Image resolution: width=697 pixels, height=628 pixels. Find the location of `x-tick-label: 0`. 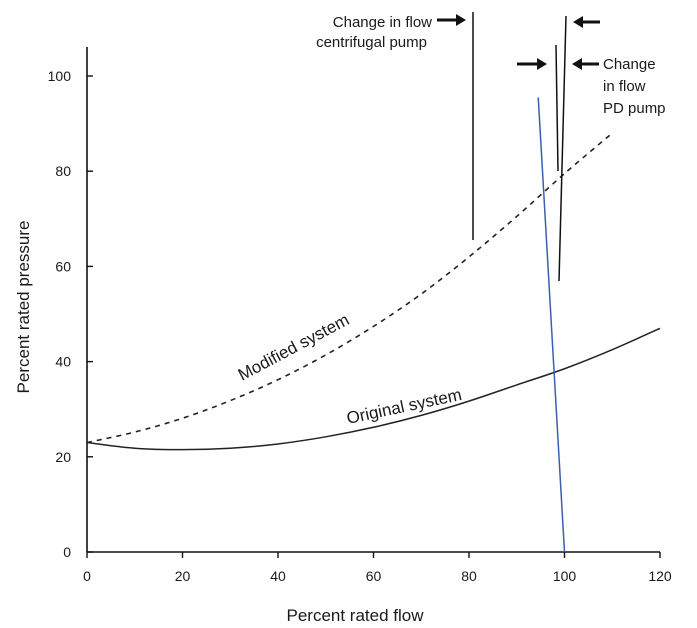

x-tick-label: 0 is located at coordinates (87, 576).